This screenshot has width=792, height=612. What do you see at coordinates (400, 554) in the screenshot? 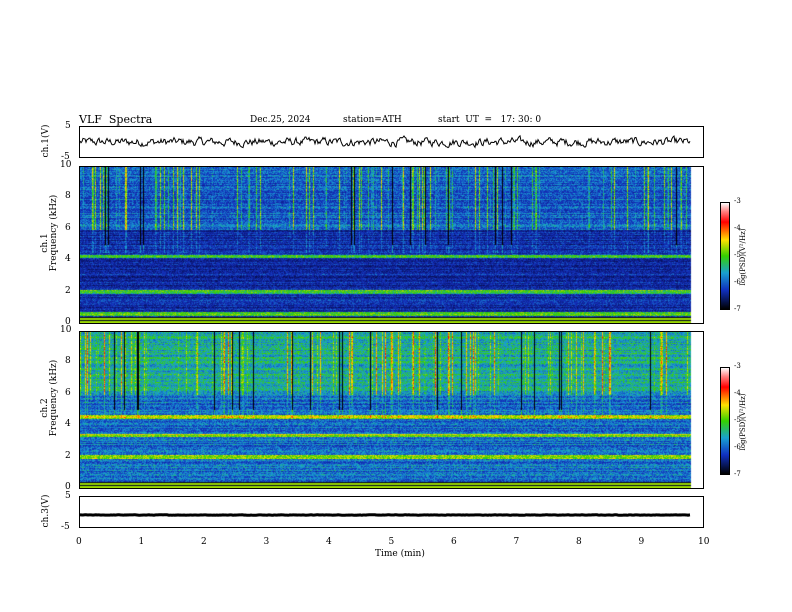
I see `x-axis-label: Time (min)` at bounding box center [400, 554].